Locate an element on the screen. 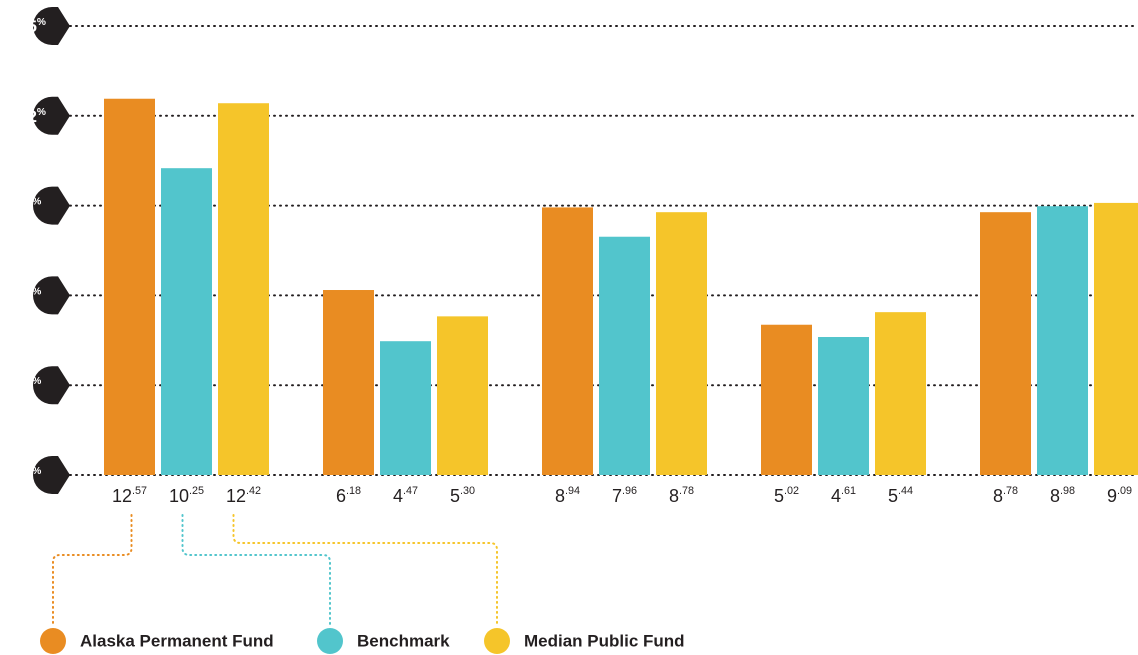  value-label: 12.42 is located at coordinates (243, 495).